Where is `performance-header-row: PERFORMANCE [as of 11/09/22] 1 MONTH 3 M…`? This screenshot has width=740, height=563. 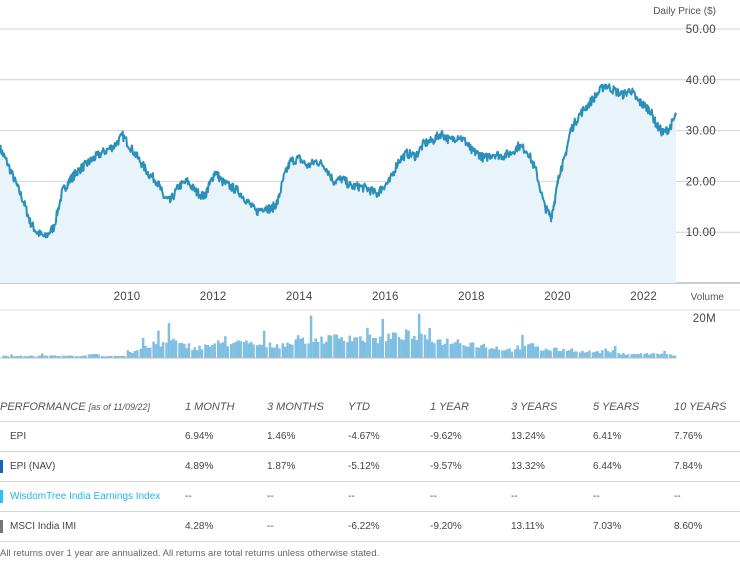 performance-header-row: PERFORMANCE [as of 11/09/22] 1 MONTH 3 M… is located at coordinates (370, 407).